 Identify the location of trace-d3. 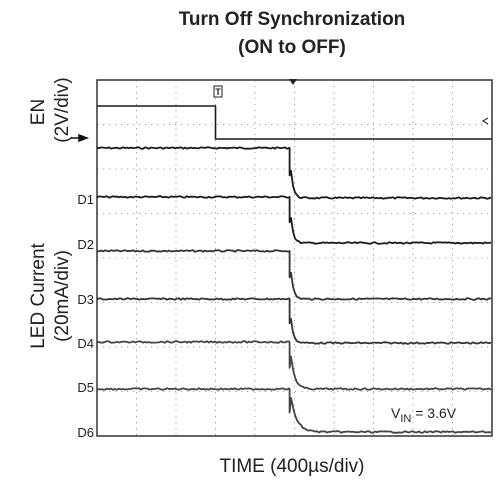
(294, 275).